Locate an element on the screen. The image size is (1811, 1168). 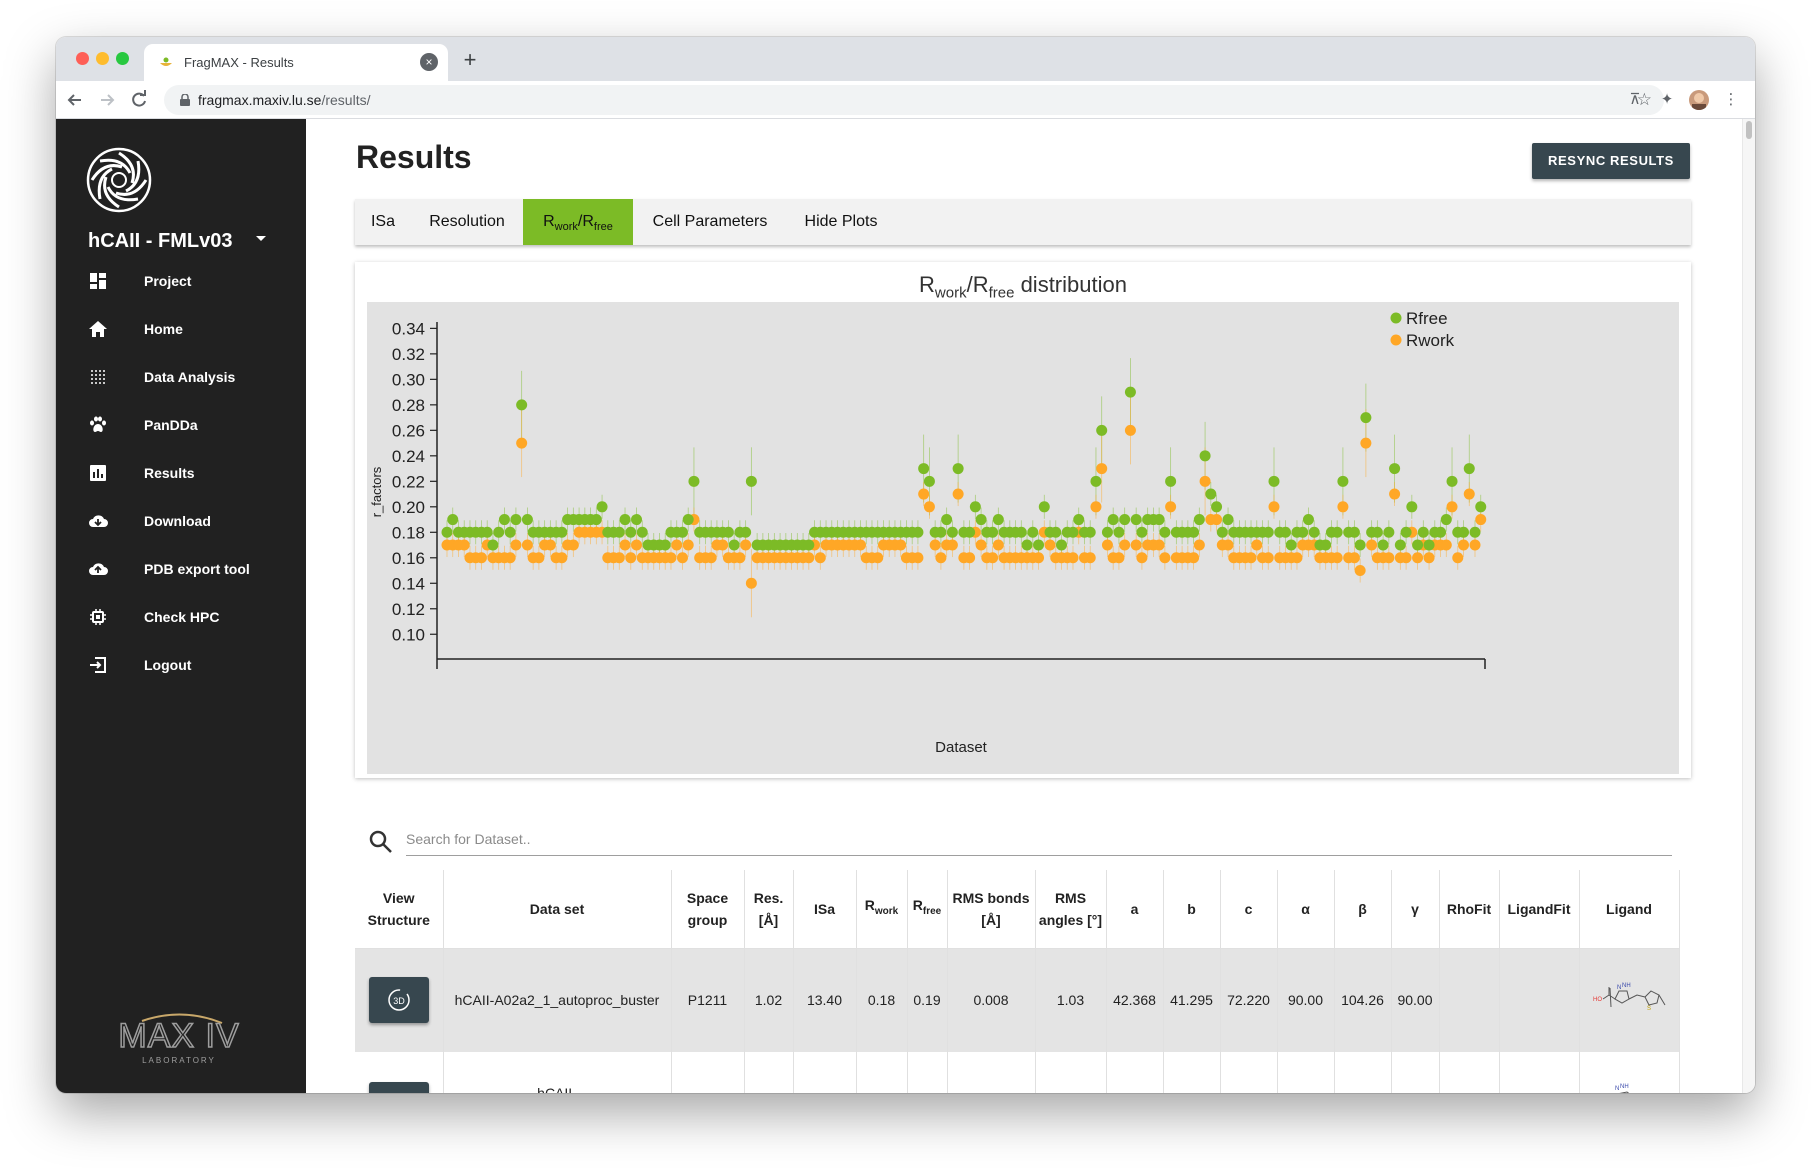
caret-down-icon is located at coordinates (261, 238).